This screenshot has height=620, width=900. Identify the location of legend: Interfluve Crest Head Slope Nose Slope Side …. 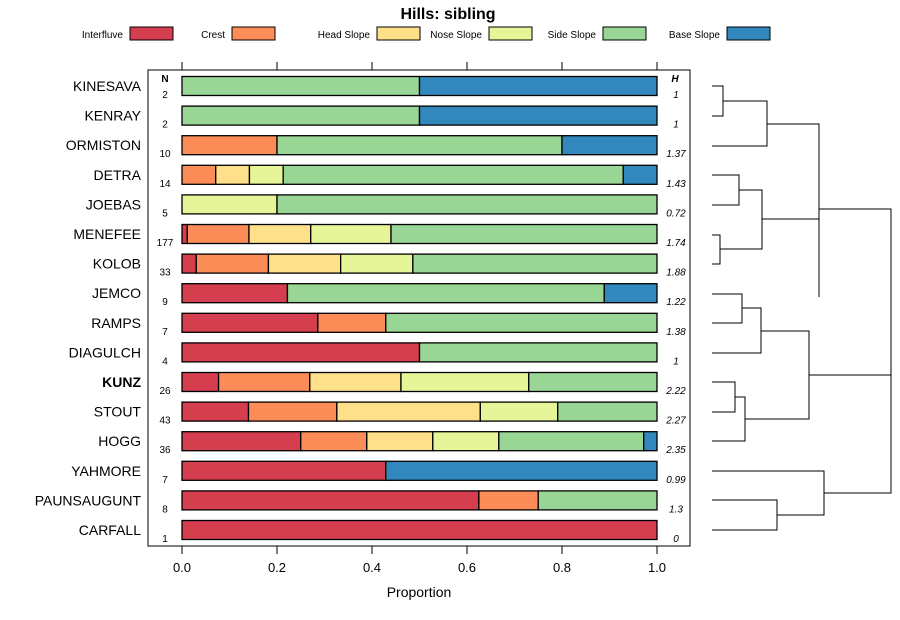
(426, 33).